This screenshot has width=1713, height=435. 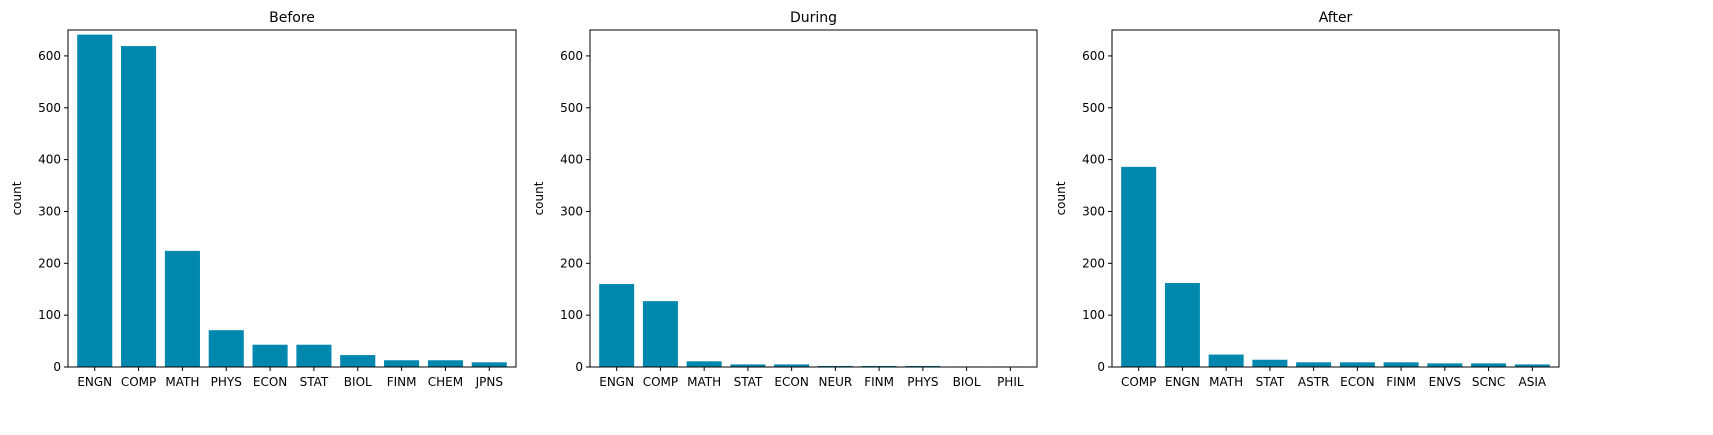 What do you see at coordinates (1314, 382) in the screenshot?
I see `x-tick-label: ASTR` at bounding box center [1314, 382].